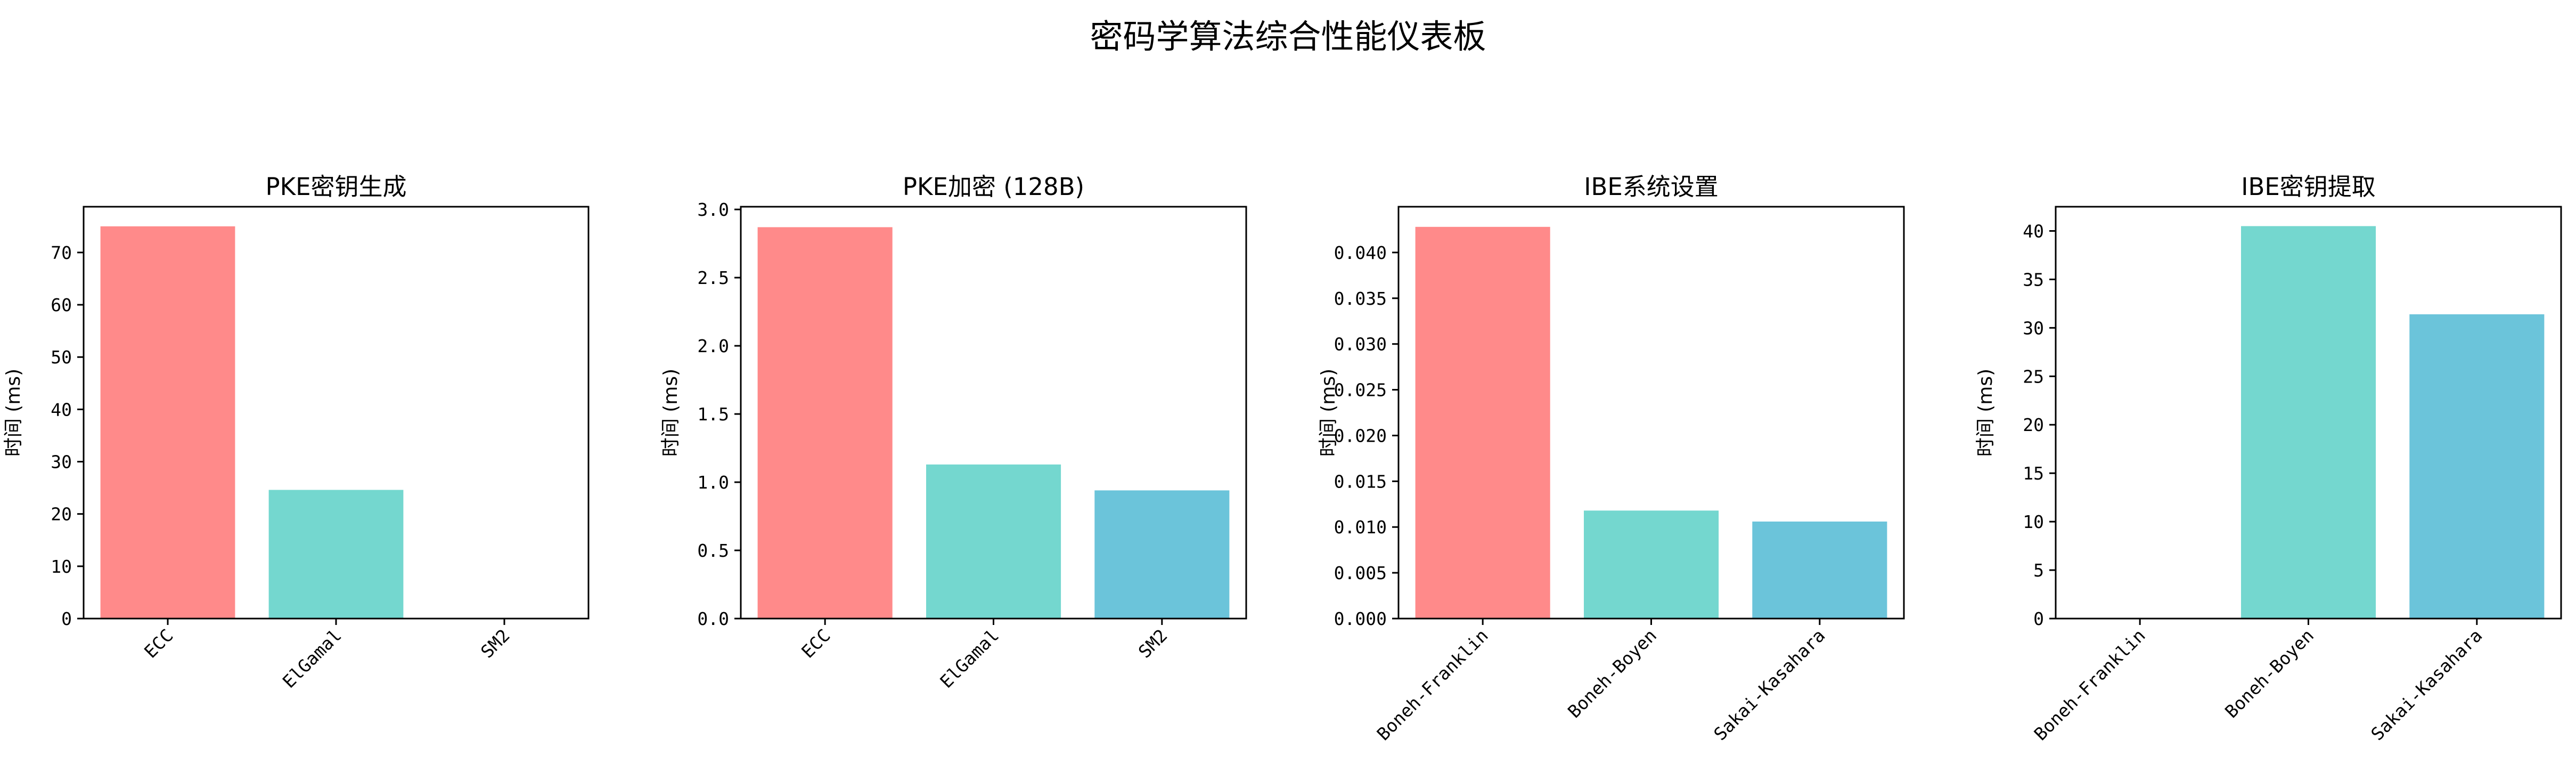  Describe the element at coordinates (1361, 618) in the screenshot. I see `y-tick-label: 0.000` at that location.